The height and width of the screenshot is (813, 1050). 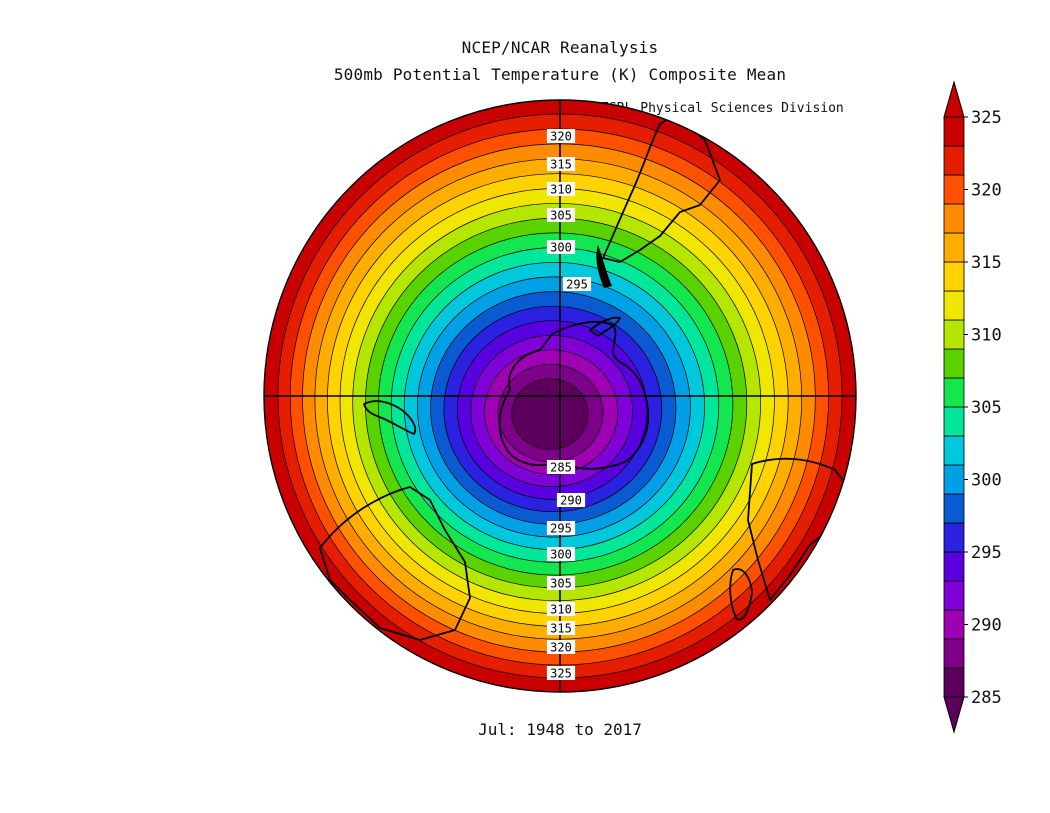 I want to click on time-period-label: Jul: 1948 to 2017, so click(x=560, y=729).